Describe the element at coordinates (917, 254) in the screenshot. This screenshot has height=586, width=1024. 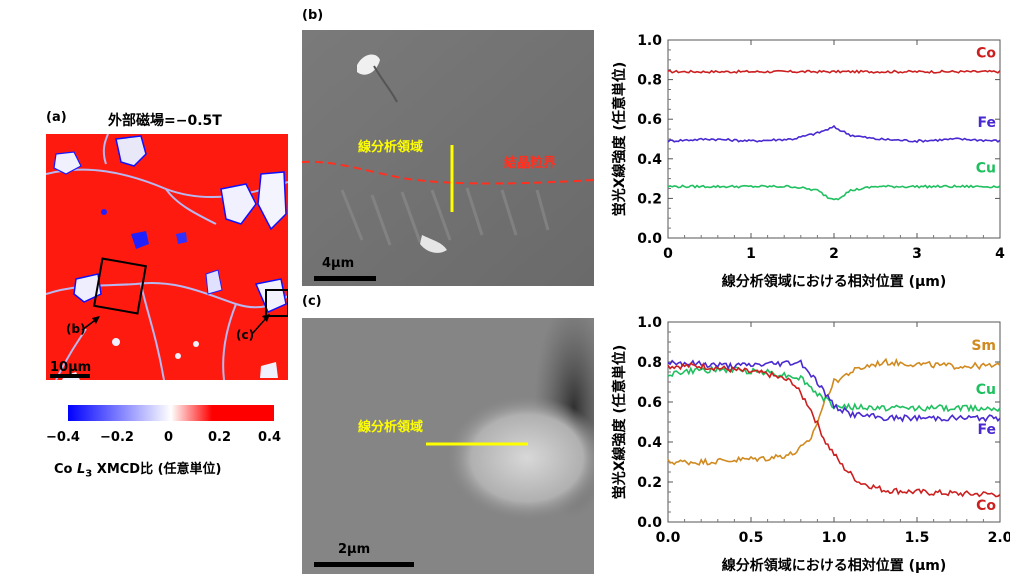
I see `x-tick-label: 3` at that location.